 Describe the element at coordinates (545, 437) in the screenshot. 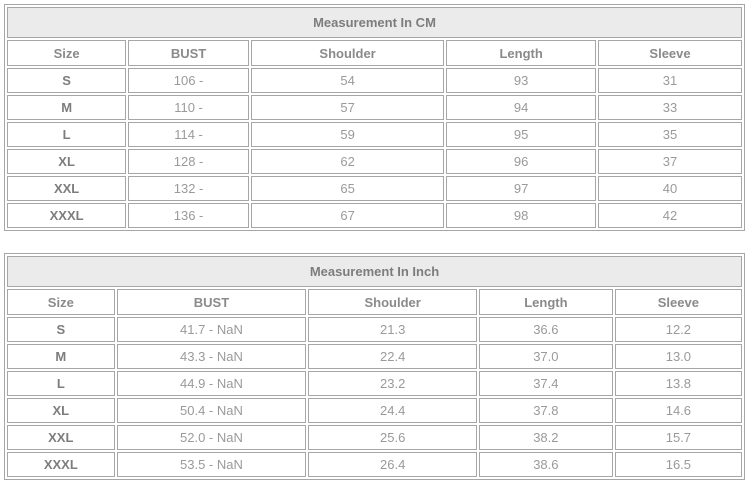

I see `value-cell: 38.2` at that location.